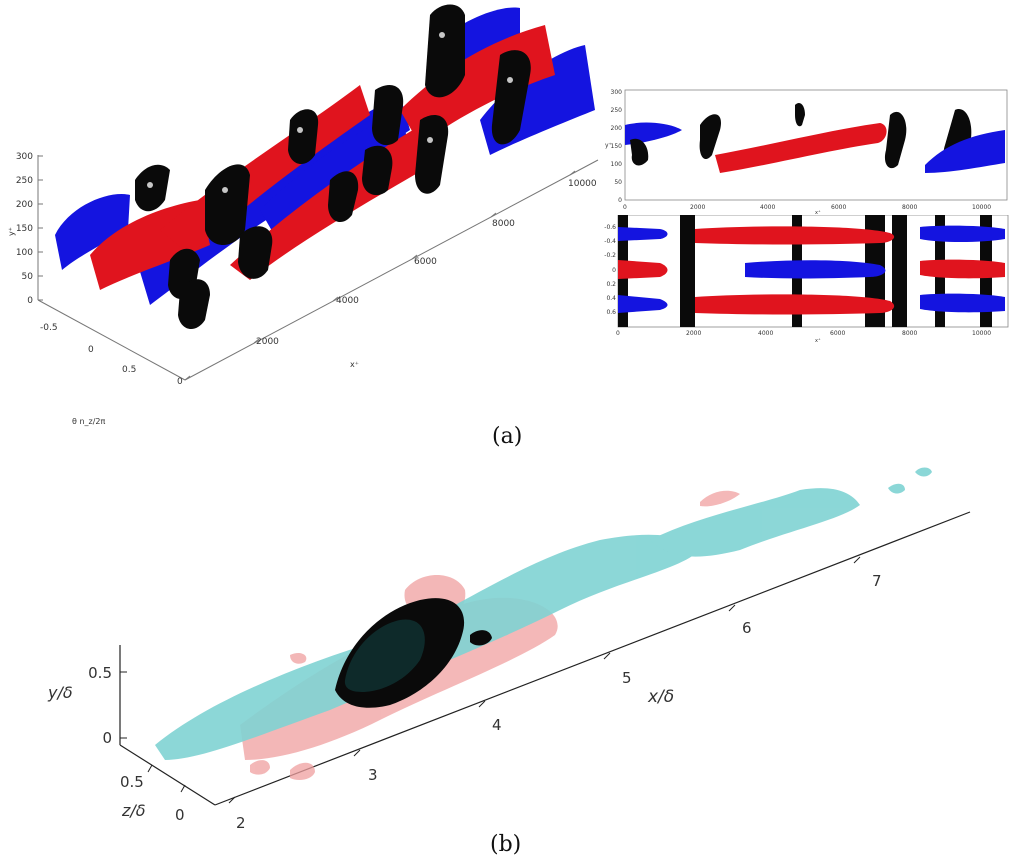 The height and width of the screenshot is (867, 1010). I want to click on top-x-tick: 2000, so click(693, 333).